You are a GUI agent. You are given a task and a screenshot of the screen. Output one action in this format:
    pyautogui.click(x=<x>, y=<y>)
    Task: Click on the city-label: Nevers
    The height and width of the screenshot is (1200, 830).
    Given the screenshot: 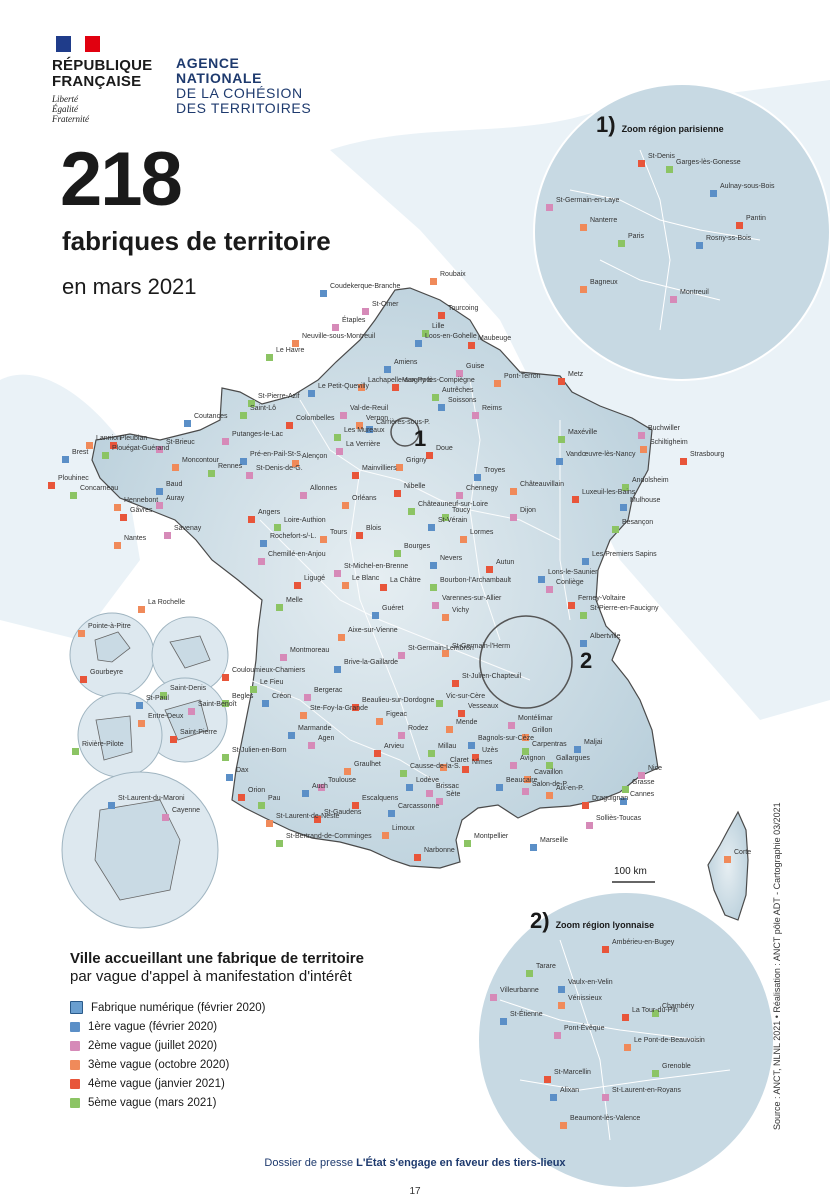 What is the action you would take?
    pyautogui.click(x=451, y=558)
    